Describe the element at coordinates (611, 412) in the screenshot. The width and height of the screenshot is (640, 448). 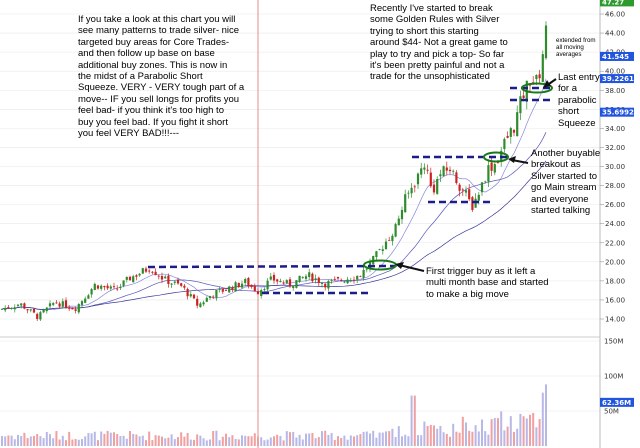
I see `volume-tick-label: 50M` at that location.